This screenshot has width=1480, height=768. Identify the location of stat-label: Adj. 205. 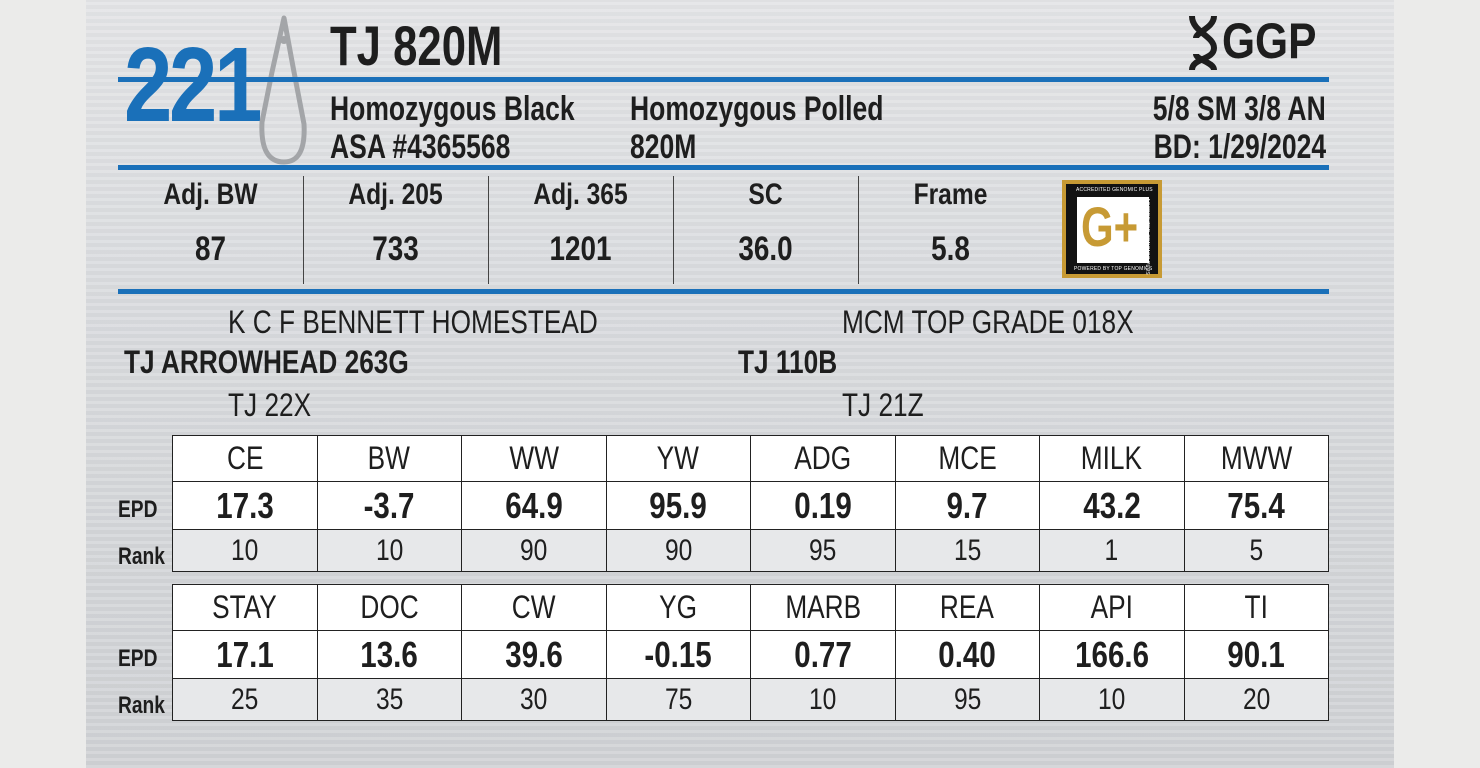
(395, 194).